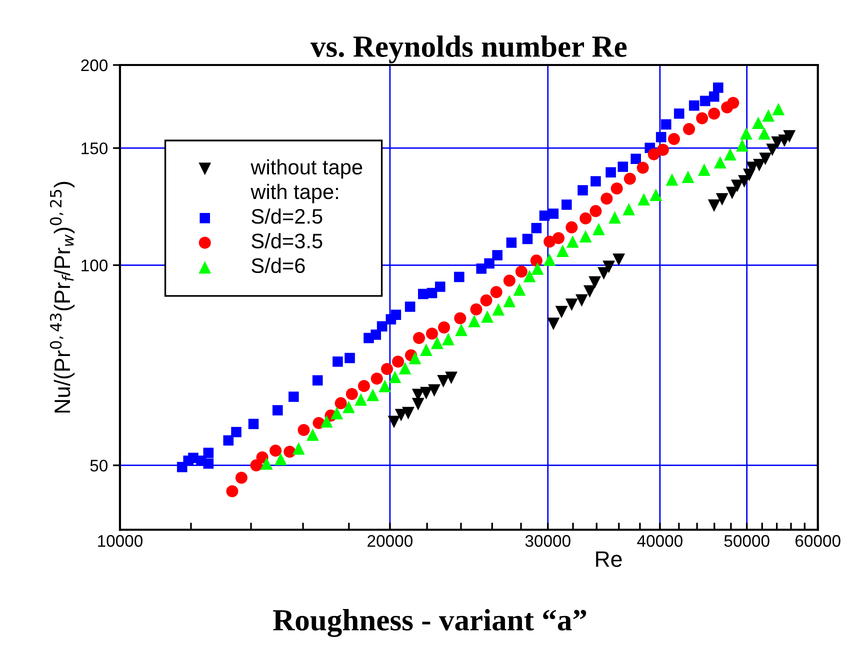 This screenshot has width=860, height=650. I want to click on legend-label: S/d=3.5, so click(287, 240).